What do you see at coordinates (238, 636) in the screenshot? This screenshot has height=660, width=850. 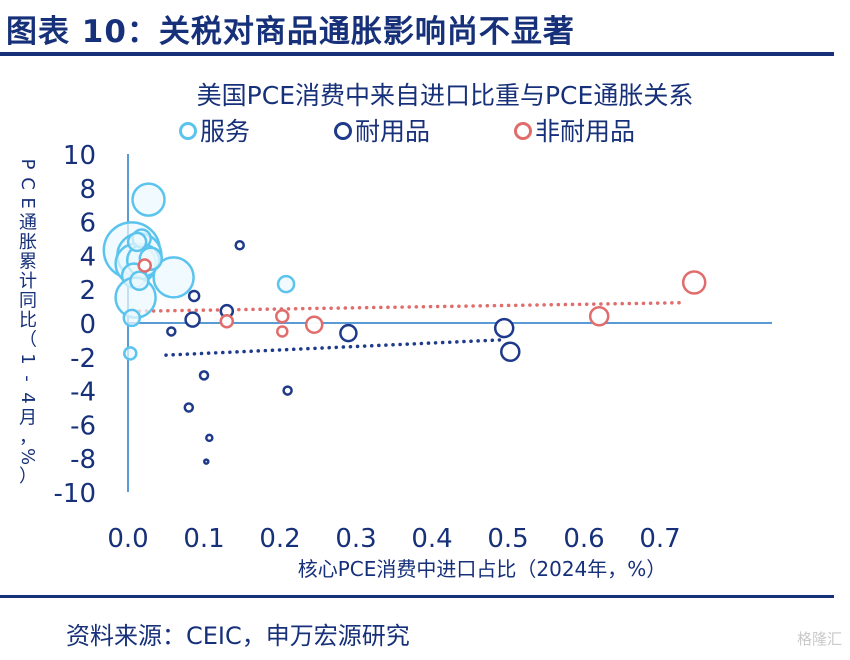 I see `source-note: 资料来源：CEIC，申万宏源研究` at bounding box center [238, 636].